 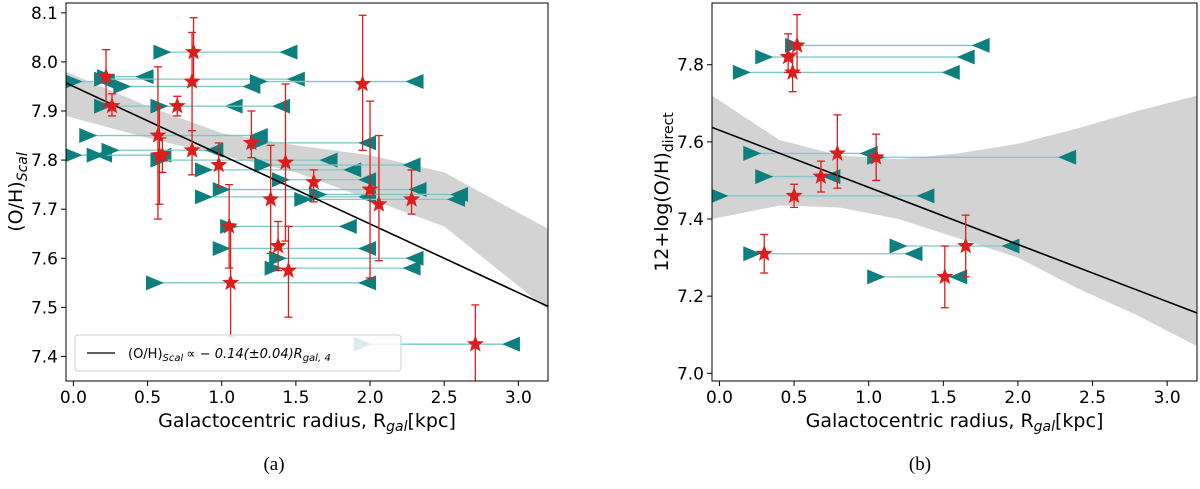 I want to click on x-axis-label-a: Galactocentric radius, Rgal[kpc], so click(x=307, y=422).